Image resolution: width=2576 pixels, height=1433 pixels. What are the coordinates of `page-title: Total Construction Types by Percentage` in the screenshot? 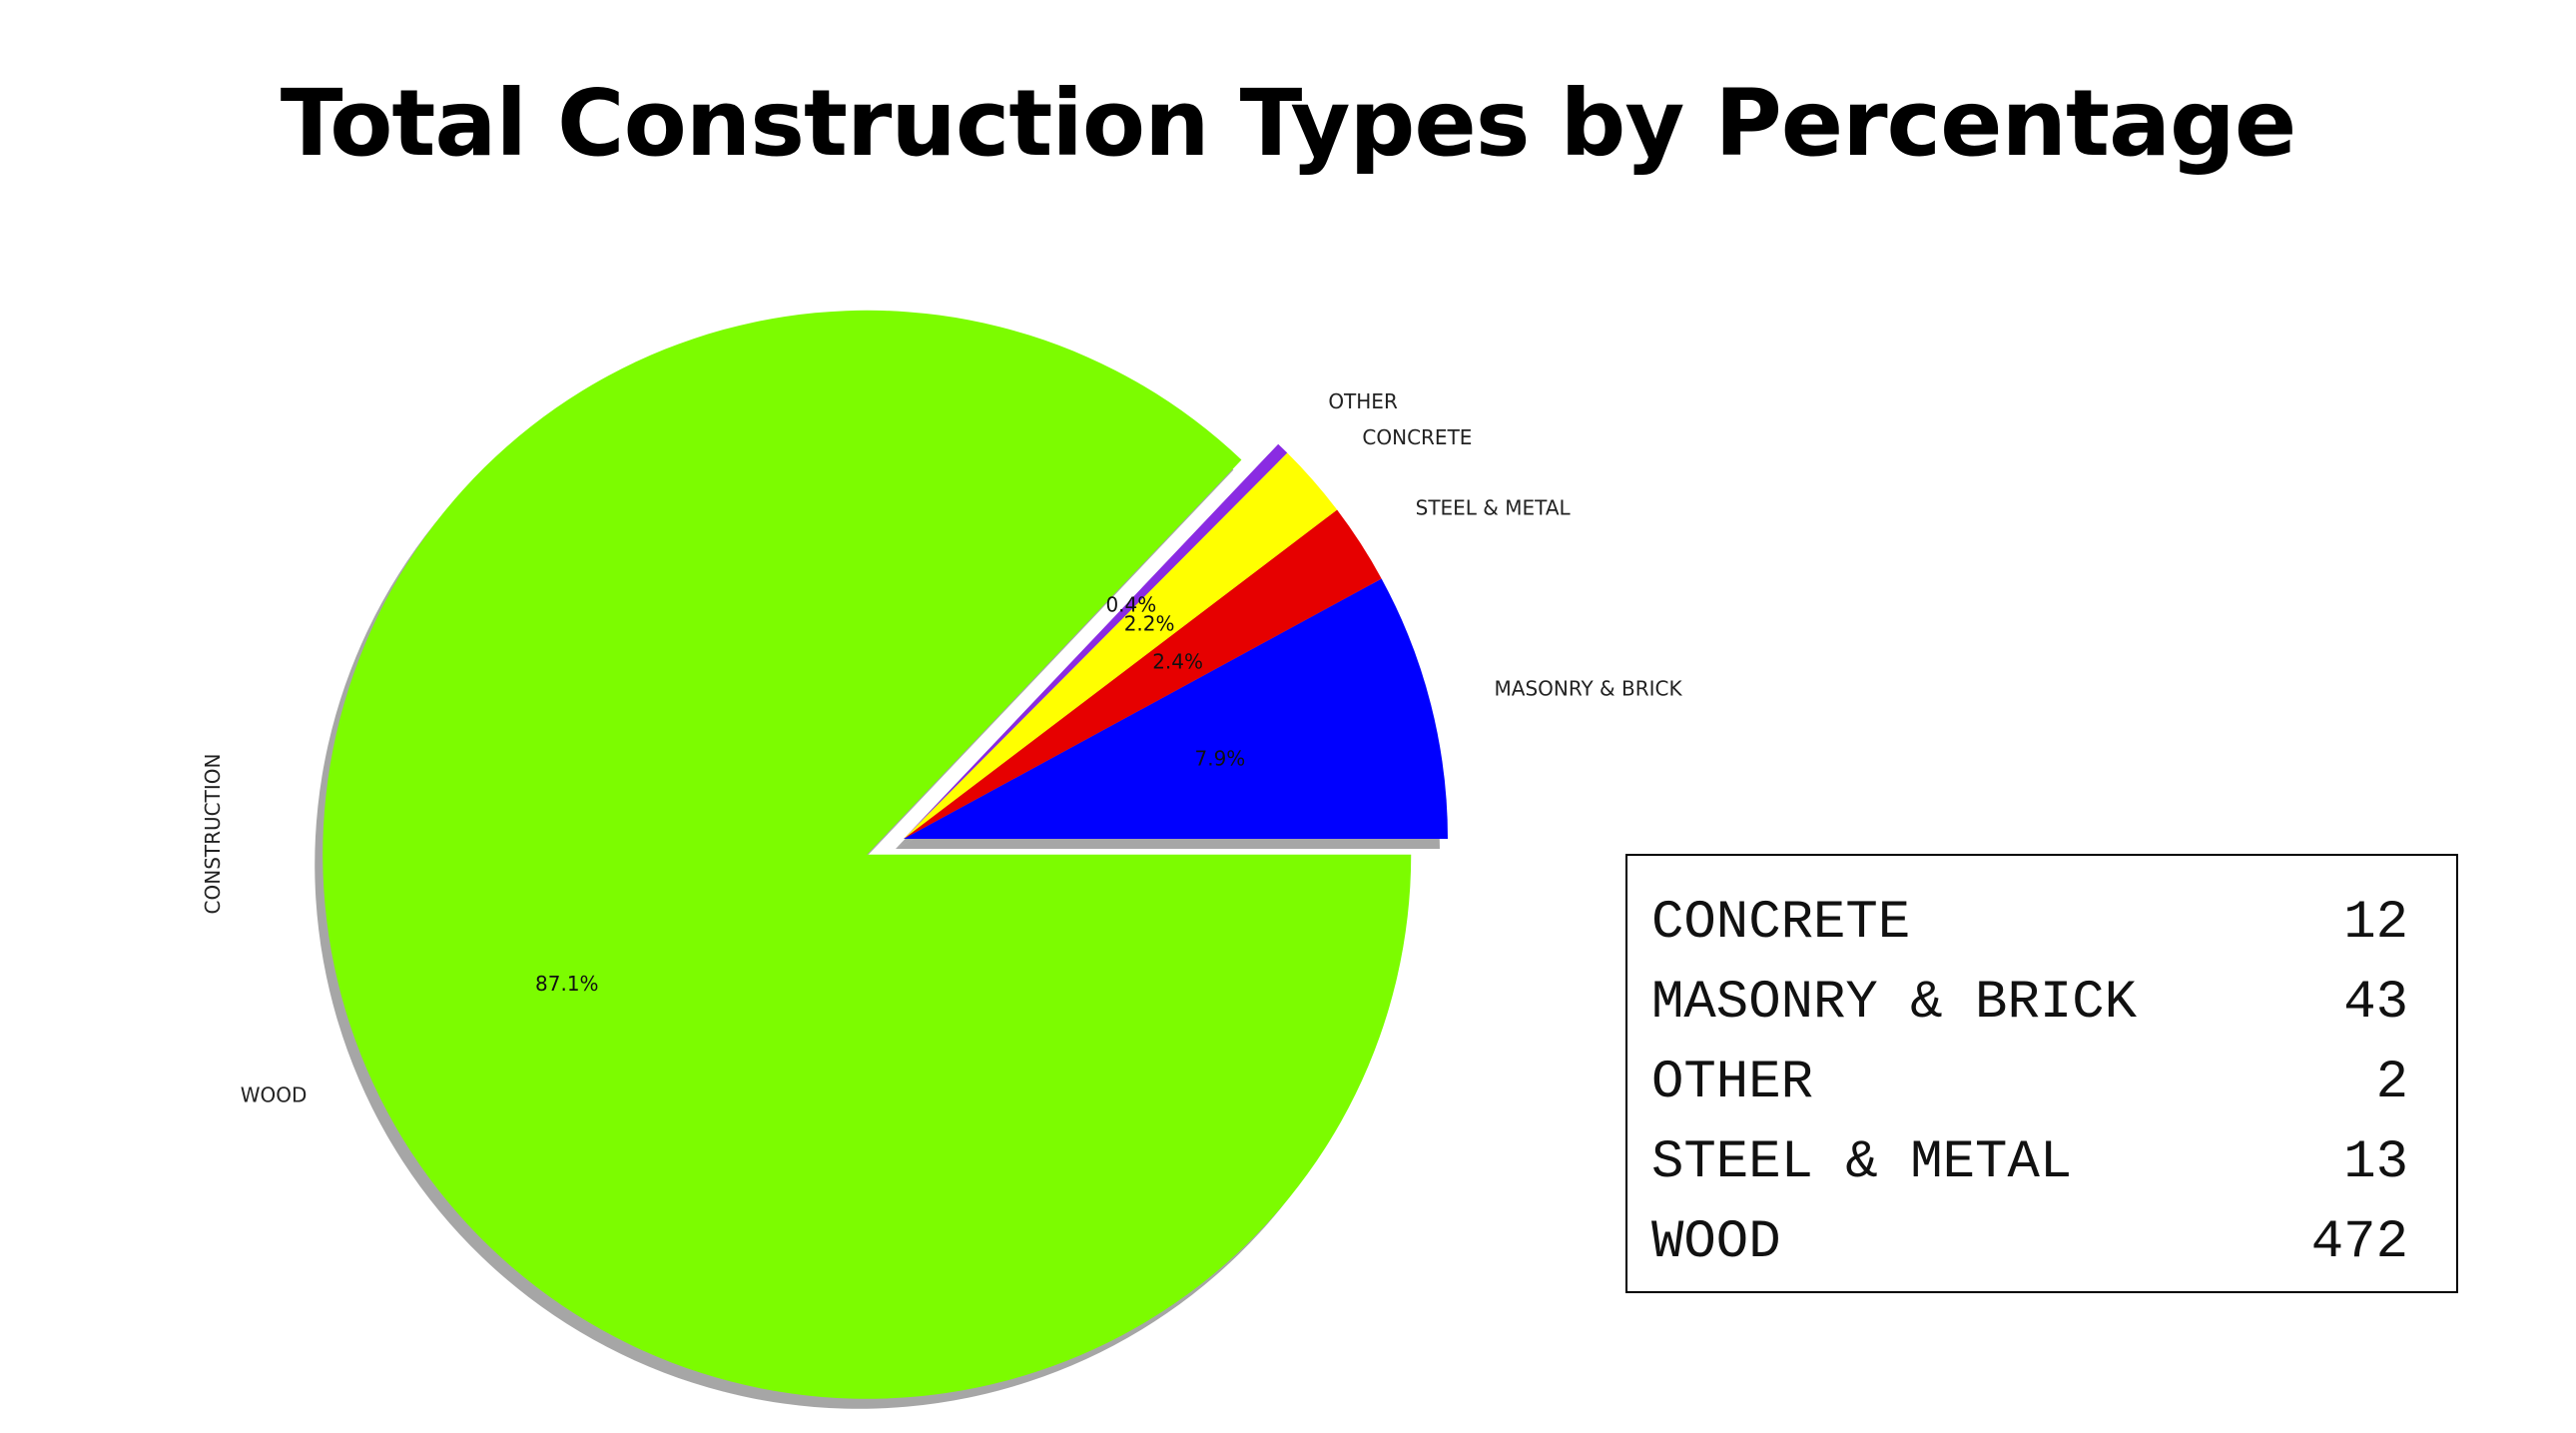 It's located at (1288, 123).